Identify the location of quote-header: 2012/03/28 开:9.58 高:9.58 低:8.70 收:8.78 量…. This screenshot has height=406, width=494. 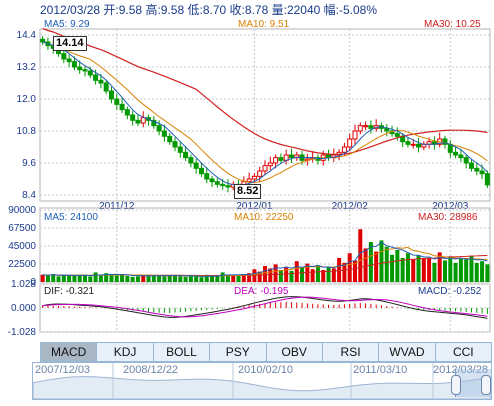
(208, 9).